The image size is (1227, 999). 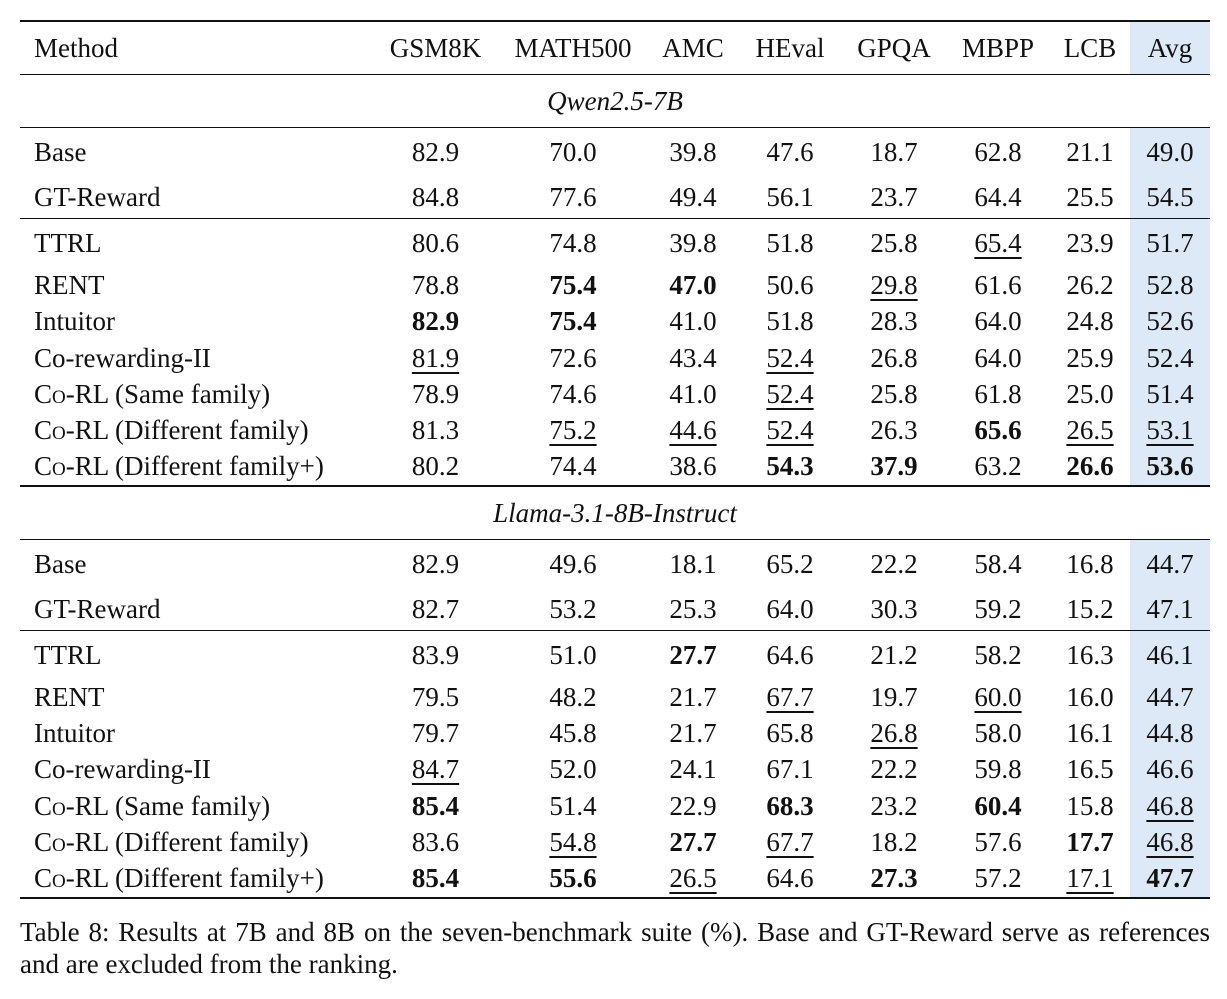 I want to click on table-row: Intuitor 79.7 45.8 21.7 65.8 26.8 58.0 16.1 44.8, so click(x=615, y=733).